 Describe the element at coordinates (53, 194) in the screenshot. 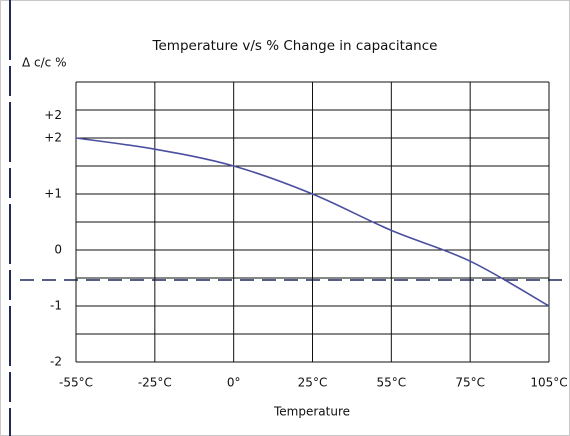

I see `y-tick-label: +1` at that location.